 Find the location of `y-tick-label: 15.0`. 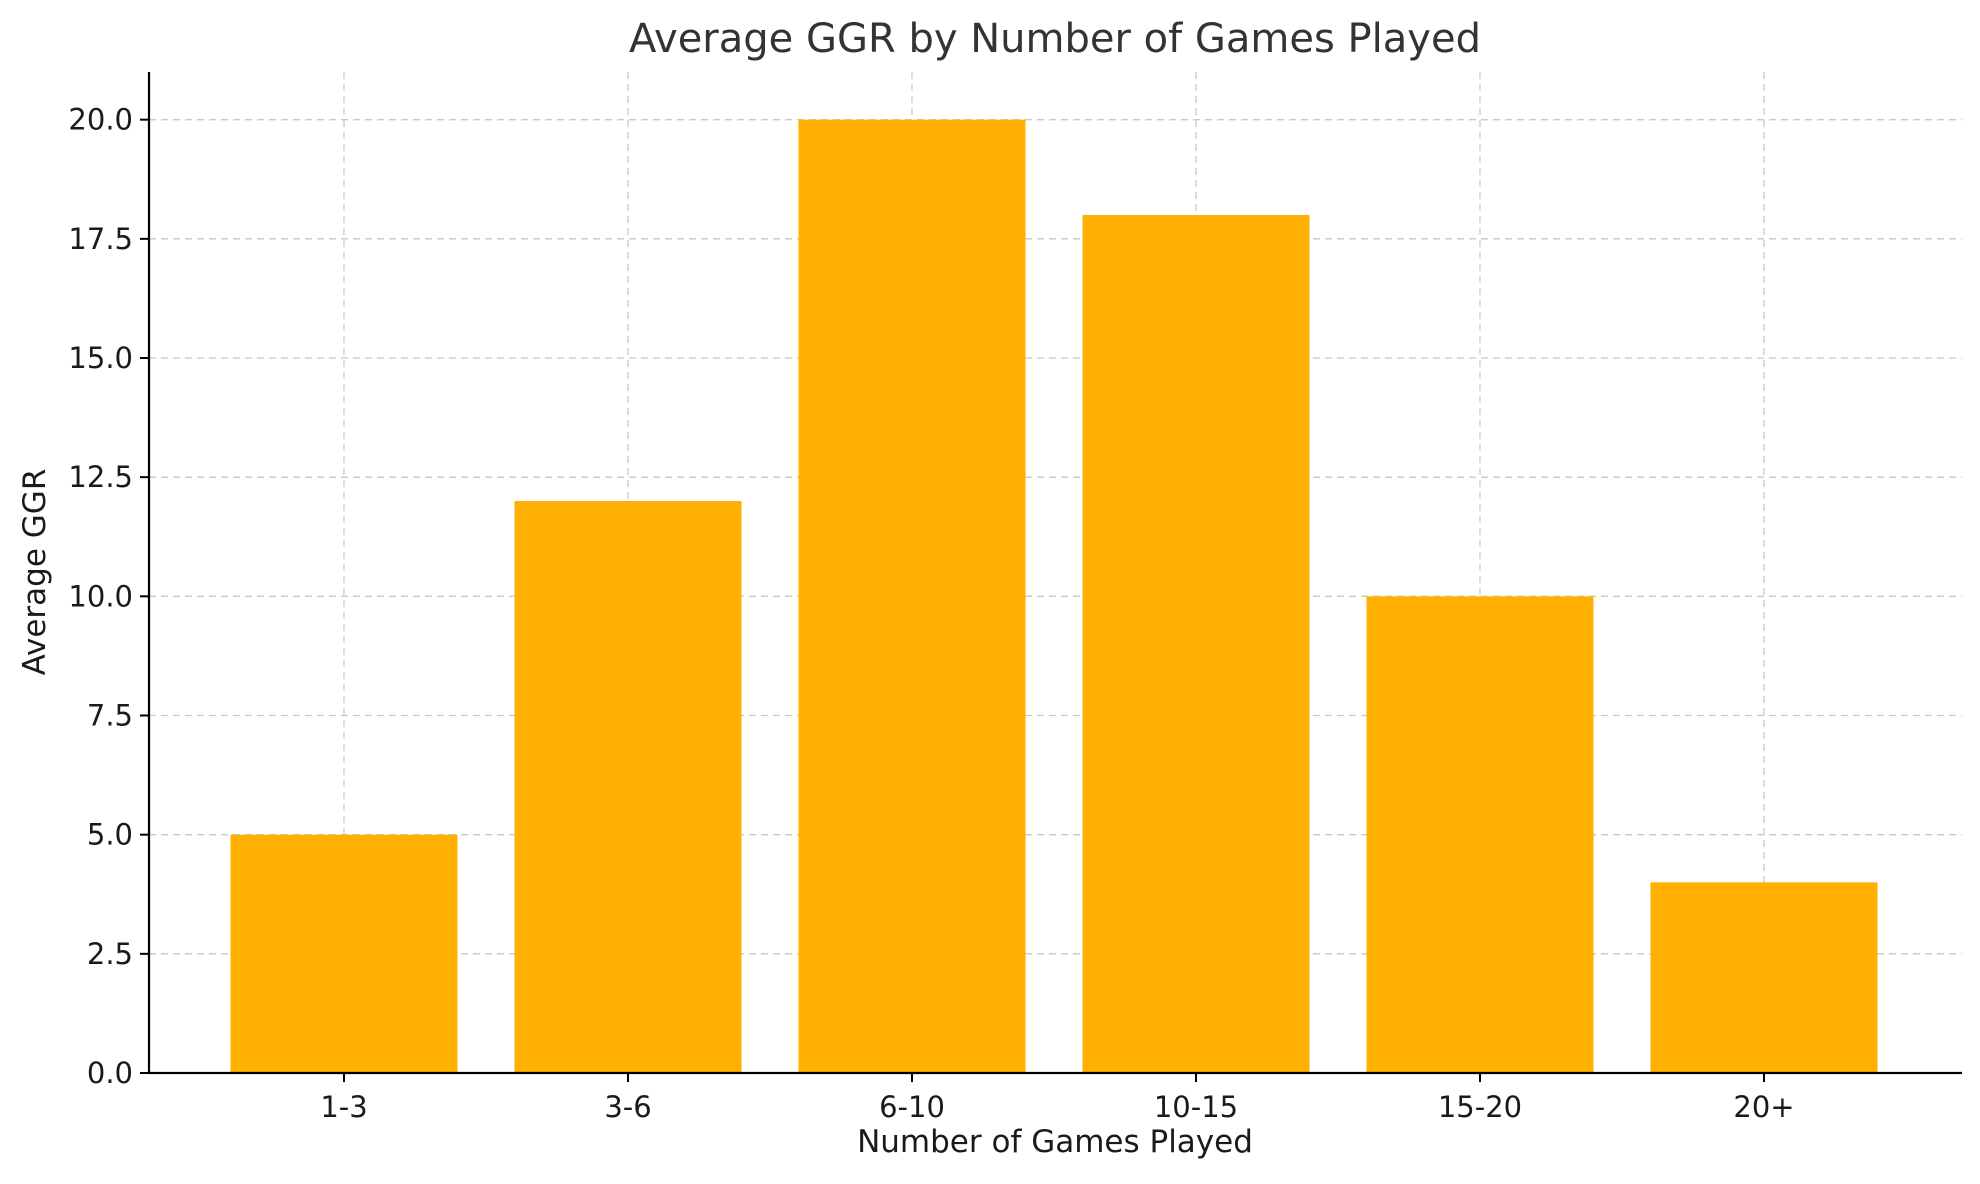

y-tick-label: 15.0 is located at coordinates (100, 358).